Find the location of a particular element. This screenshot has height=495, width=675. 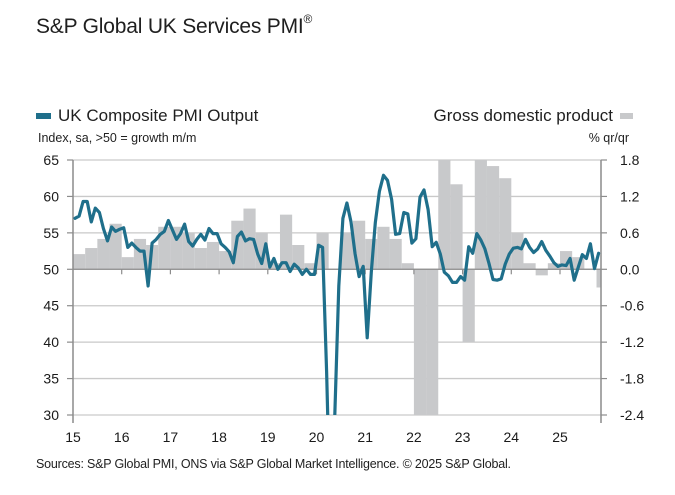

y-left-tick-label: 50 is located at coordinates (51, 269).